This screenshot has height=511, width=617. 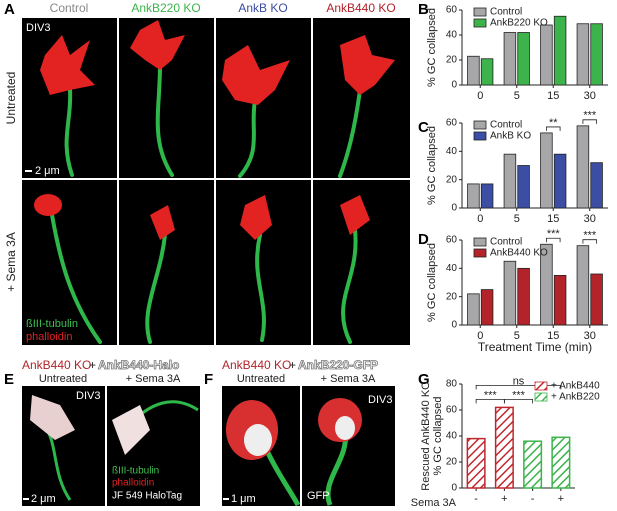 What do you see at coordinates (575, 386) in the screenshot?
I see `legend-label: + AnkB440` at bounding box center [575, 386].